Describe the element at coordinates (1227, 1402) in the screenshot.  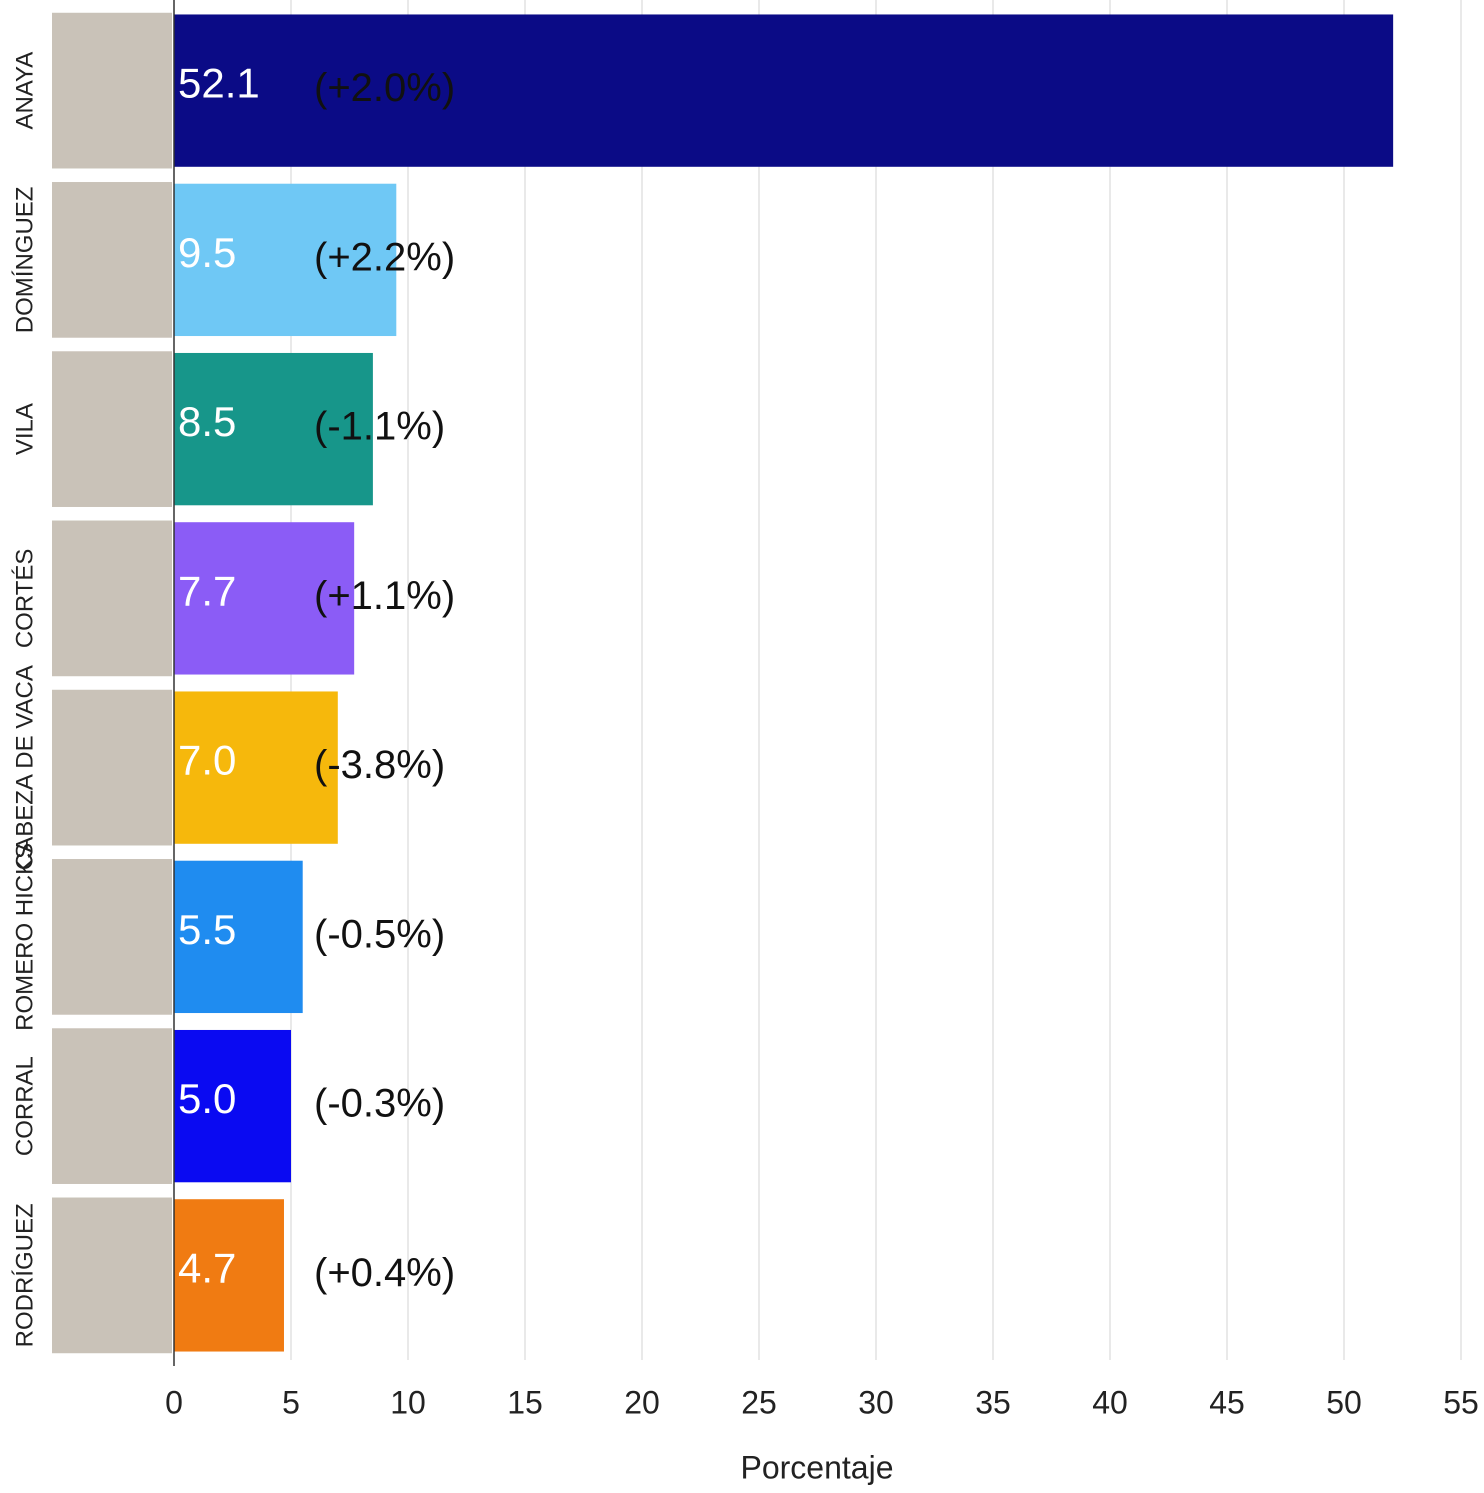
I see `x-tick-label: 45` at that location.